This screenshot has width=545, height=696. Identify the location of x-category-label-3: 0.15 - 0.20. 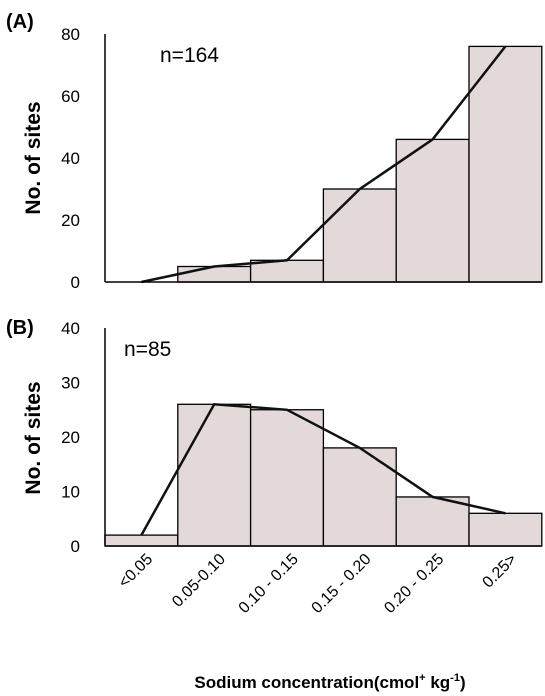
(342, 584).